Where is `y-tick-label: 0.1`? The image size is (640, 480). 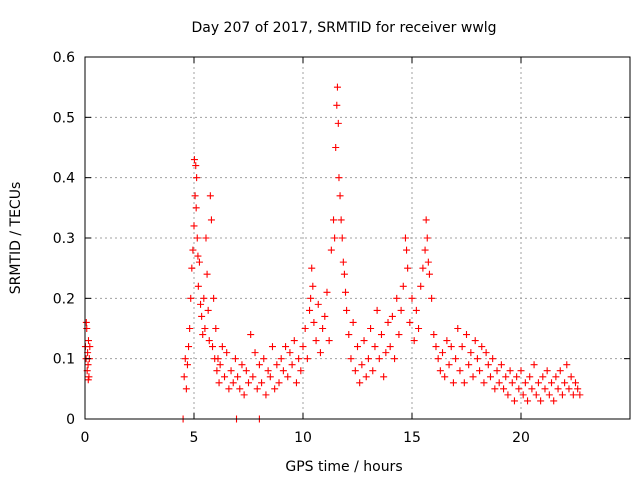
y-tick-label: 0.1 is located at coordinates (64, 360).